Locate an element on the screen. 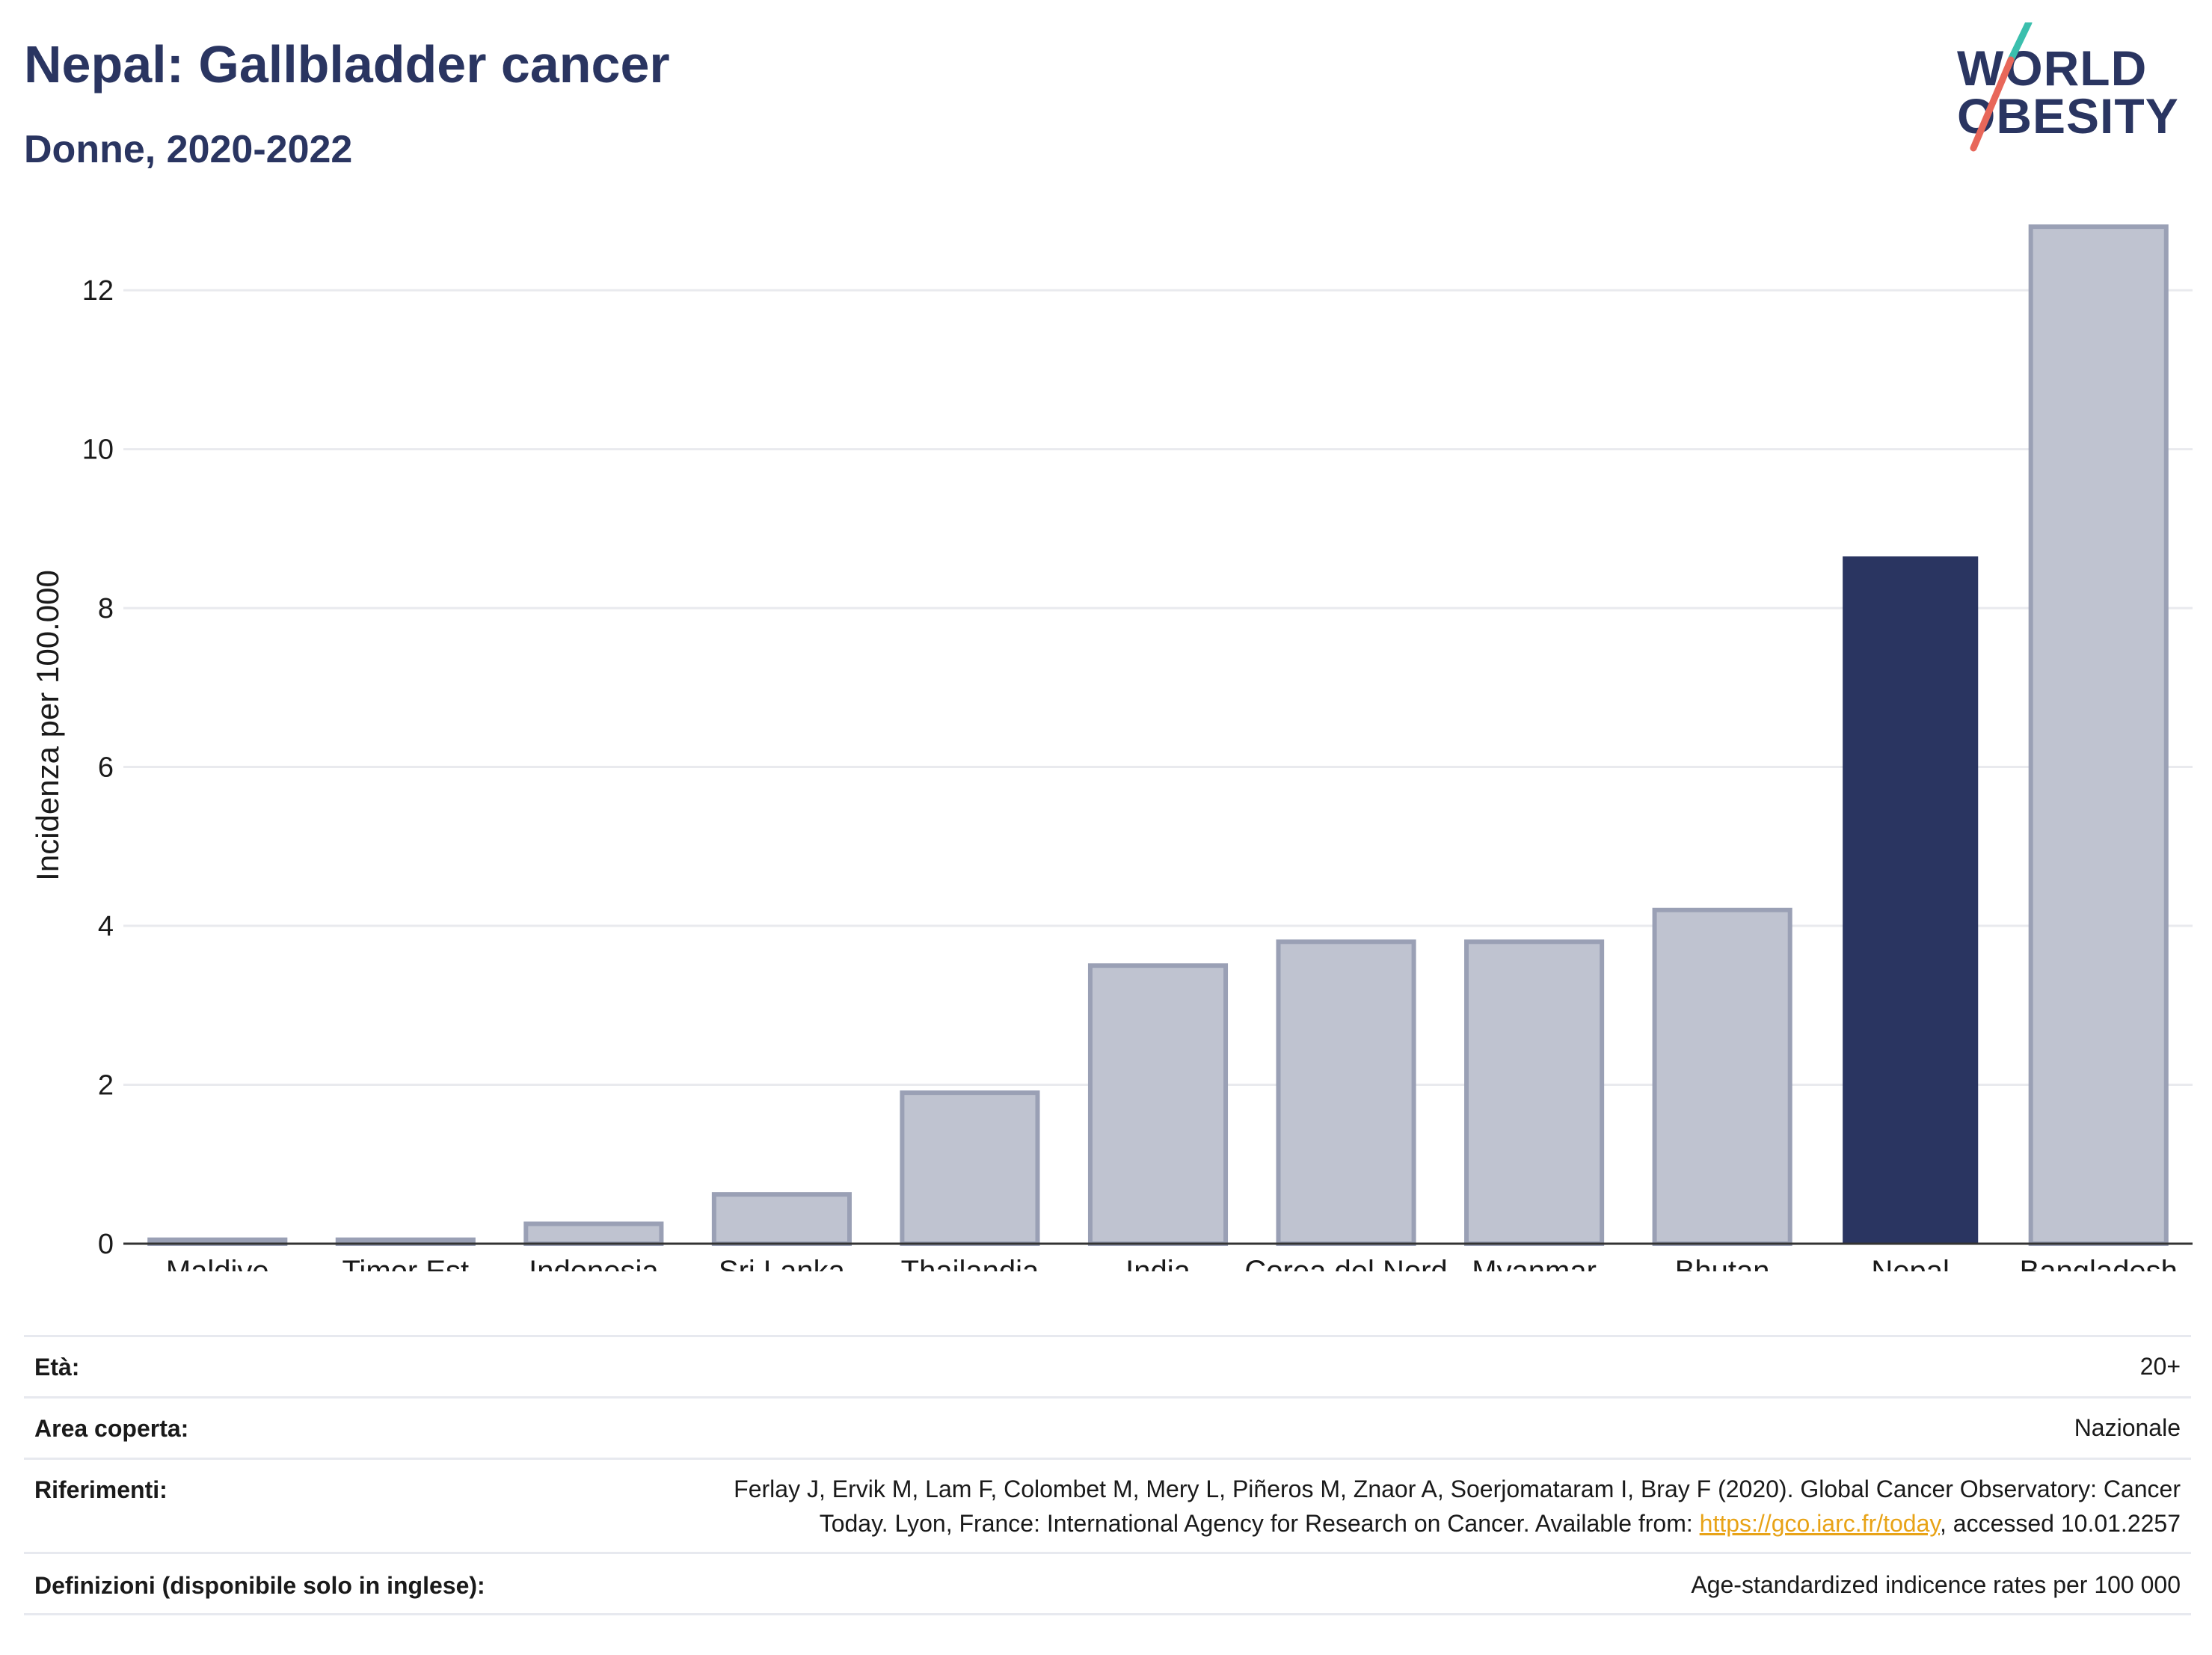 The width and height of the screenshot is (2212, 1655). x-tick-label: Indonesia is located at coordinates (594, 1263).